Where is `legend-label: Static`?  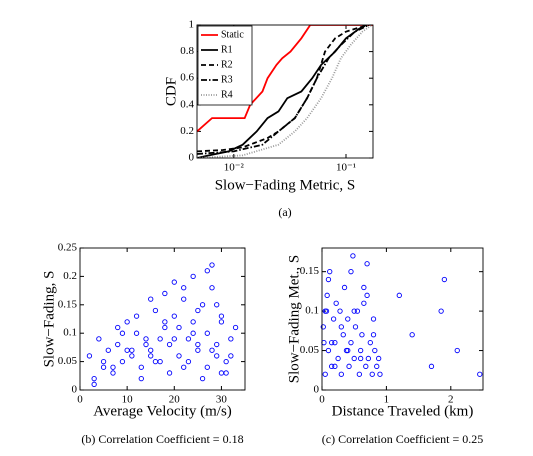
legend-label: Static is located at coordinates (232, 34).